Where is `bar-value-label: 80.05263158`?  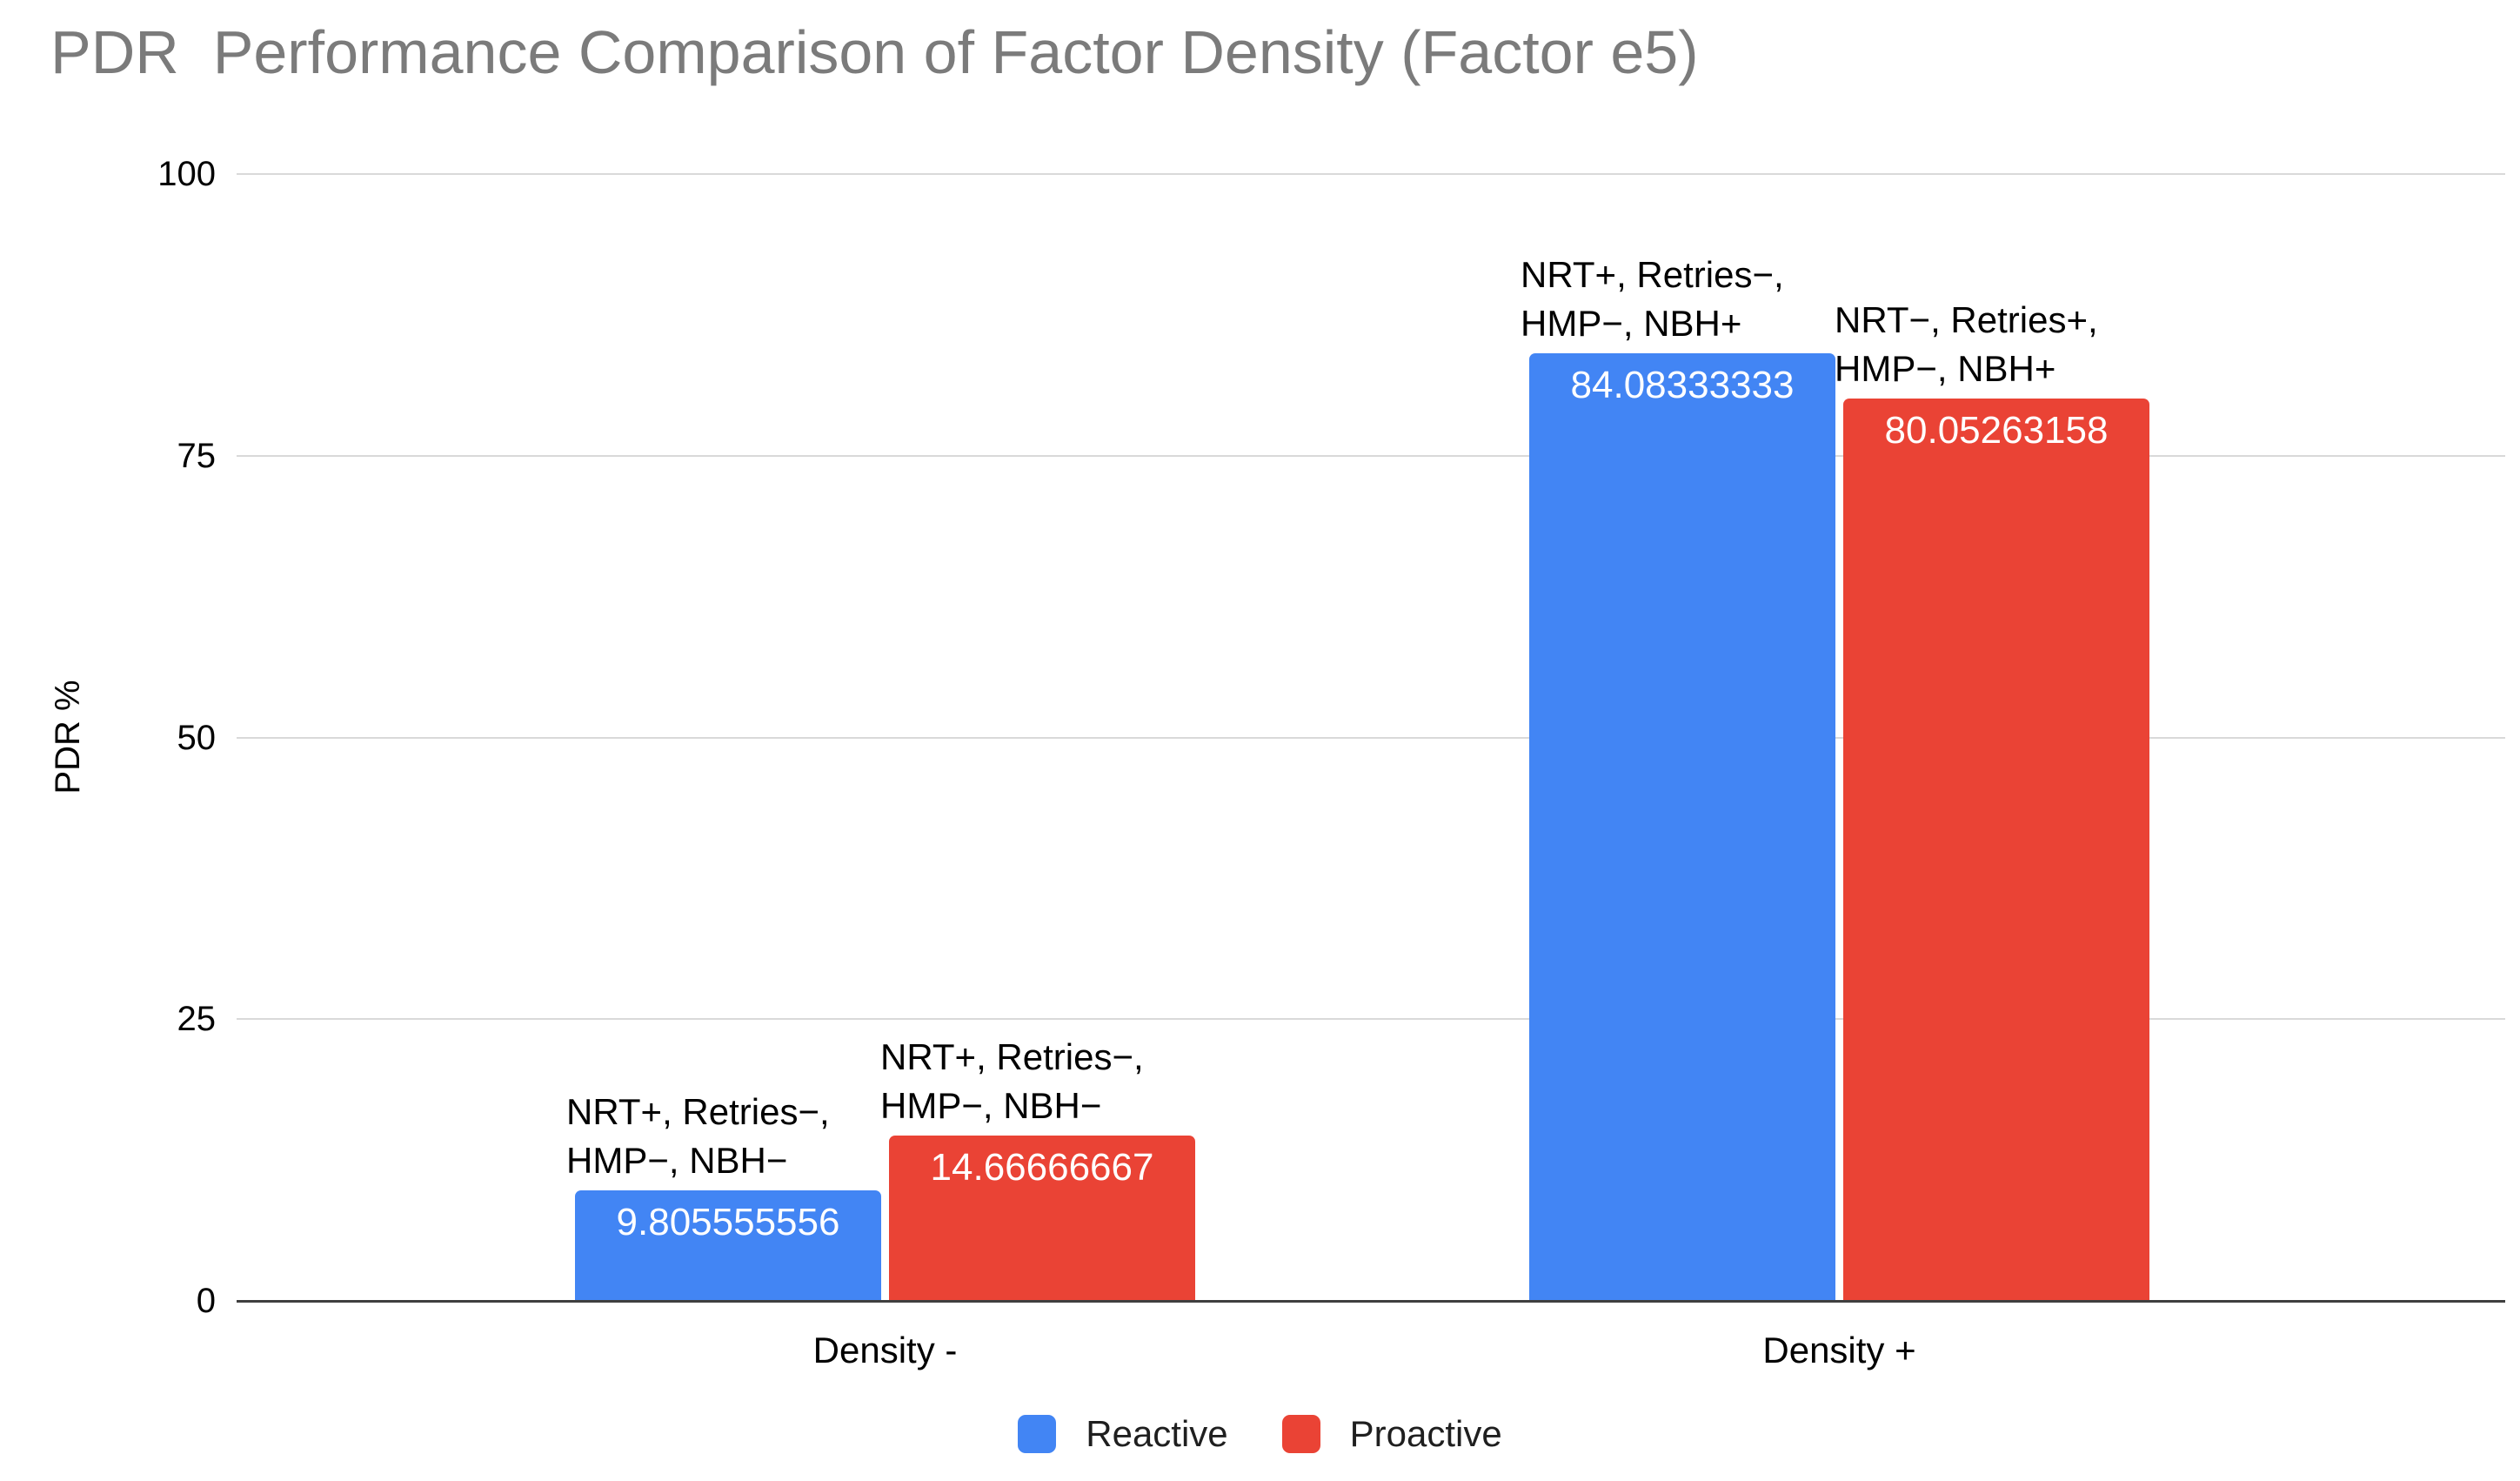
bar-value-label: 80.05263158 is located at coordinates (1996, 430).